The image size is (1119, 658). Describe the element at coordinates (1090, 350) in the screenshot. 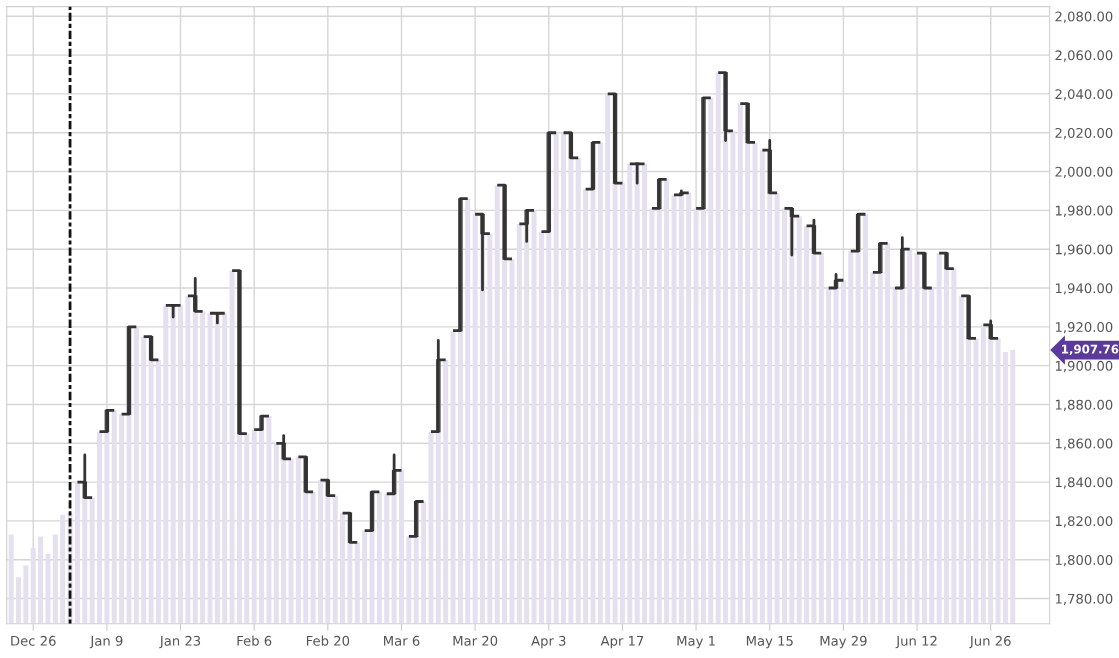

I see `text: 1,907.76` at that location.